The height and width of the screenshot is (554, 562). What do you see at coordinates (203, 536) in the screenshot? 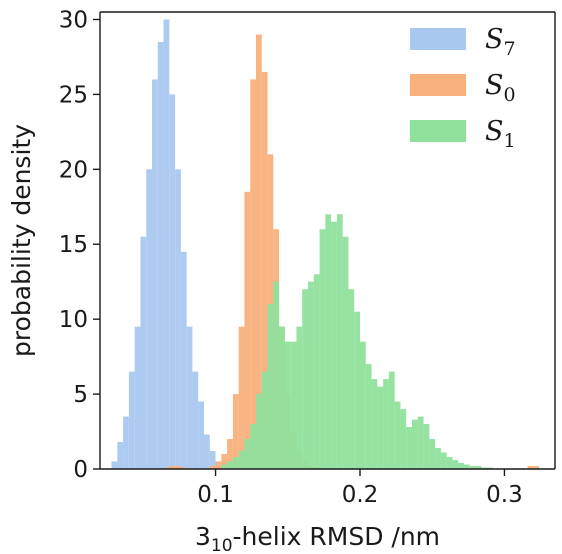
I see `x-axis-label-main: 3` at bounding box center [203, 536].